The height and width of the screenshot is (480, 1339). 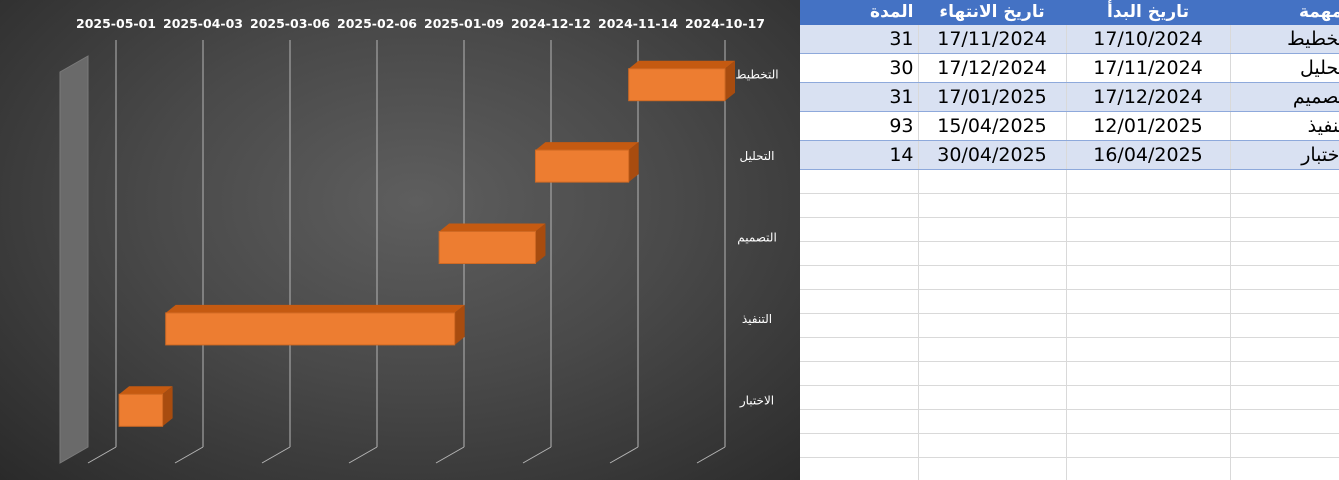 I want to click on cell-end-date: 17/01/2025, so click(x=992, y=97).